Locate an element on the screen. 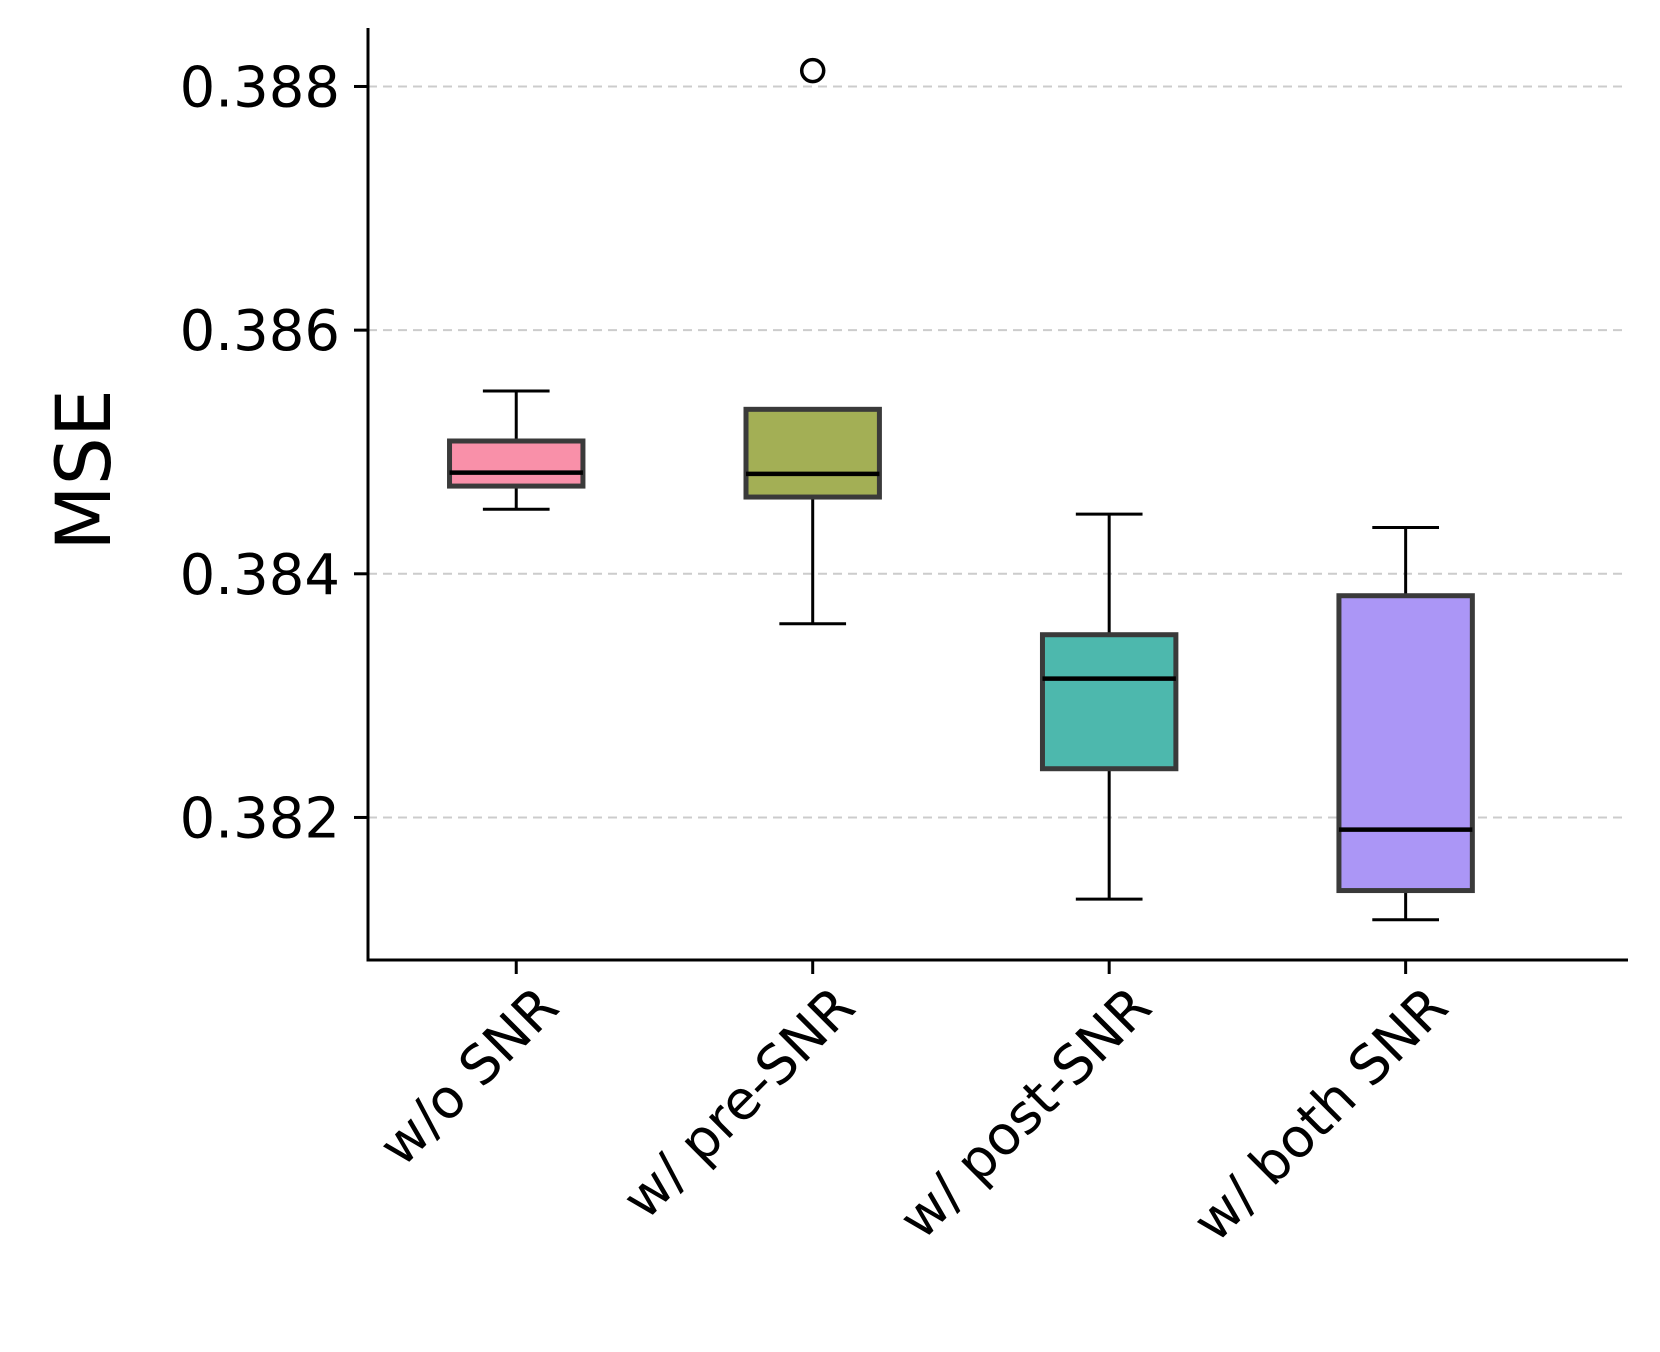 The width and height of the screenshot is (1660, 1352). y-tick-label: 0.386 is located at coordinates (260, 331).